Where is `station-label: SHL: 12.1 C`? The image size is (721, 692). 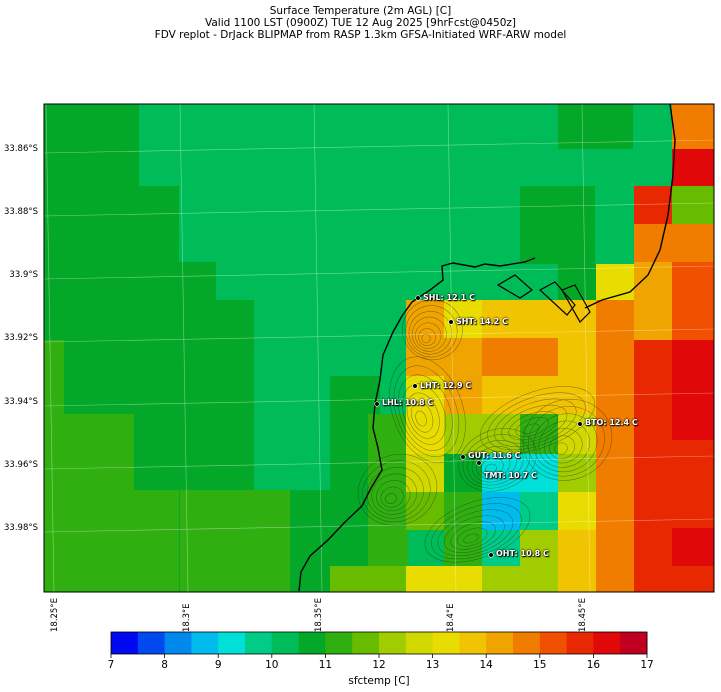
station-label: SHL: 12.1 C is located at coordinates (449, 297).